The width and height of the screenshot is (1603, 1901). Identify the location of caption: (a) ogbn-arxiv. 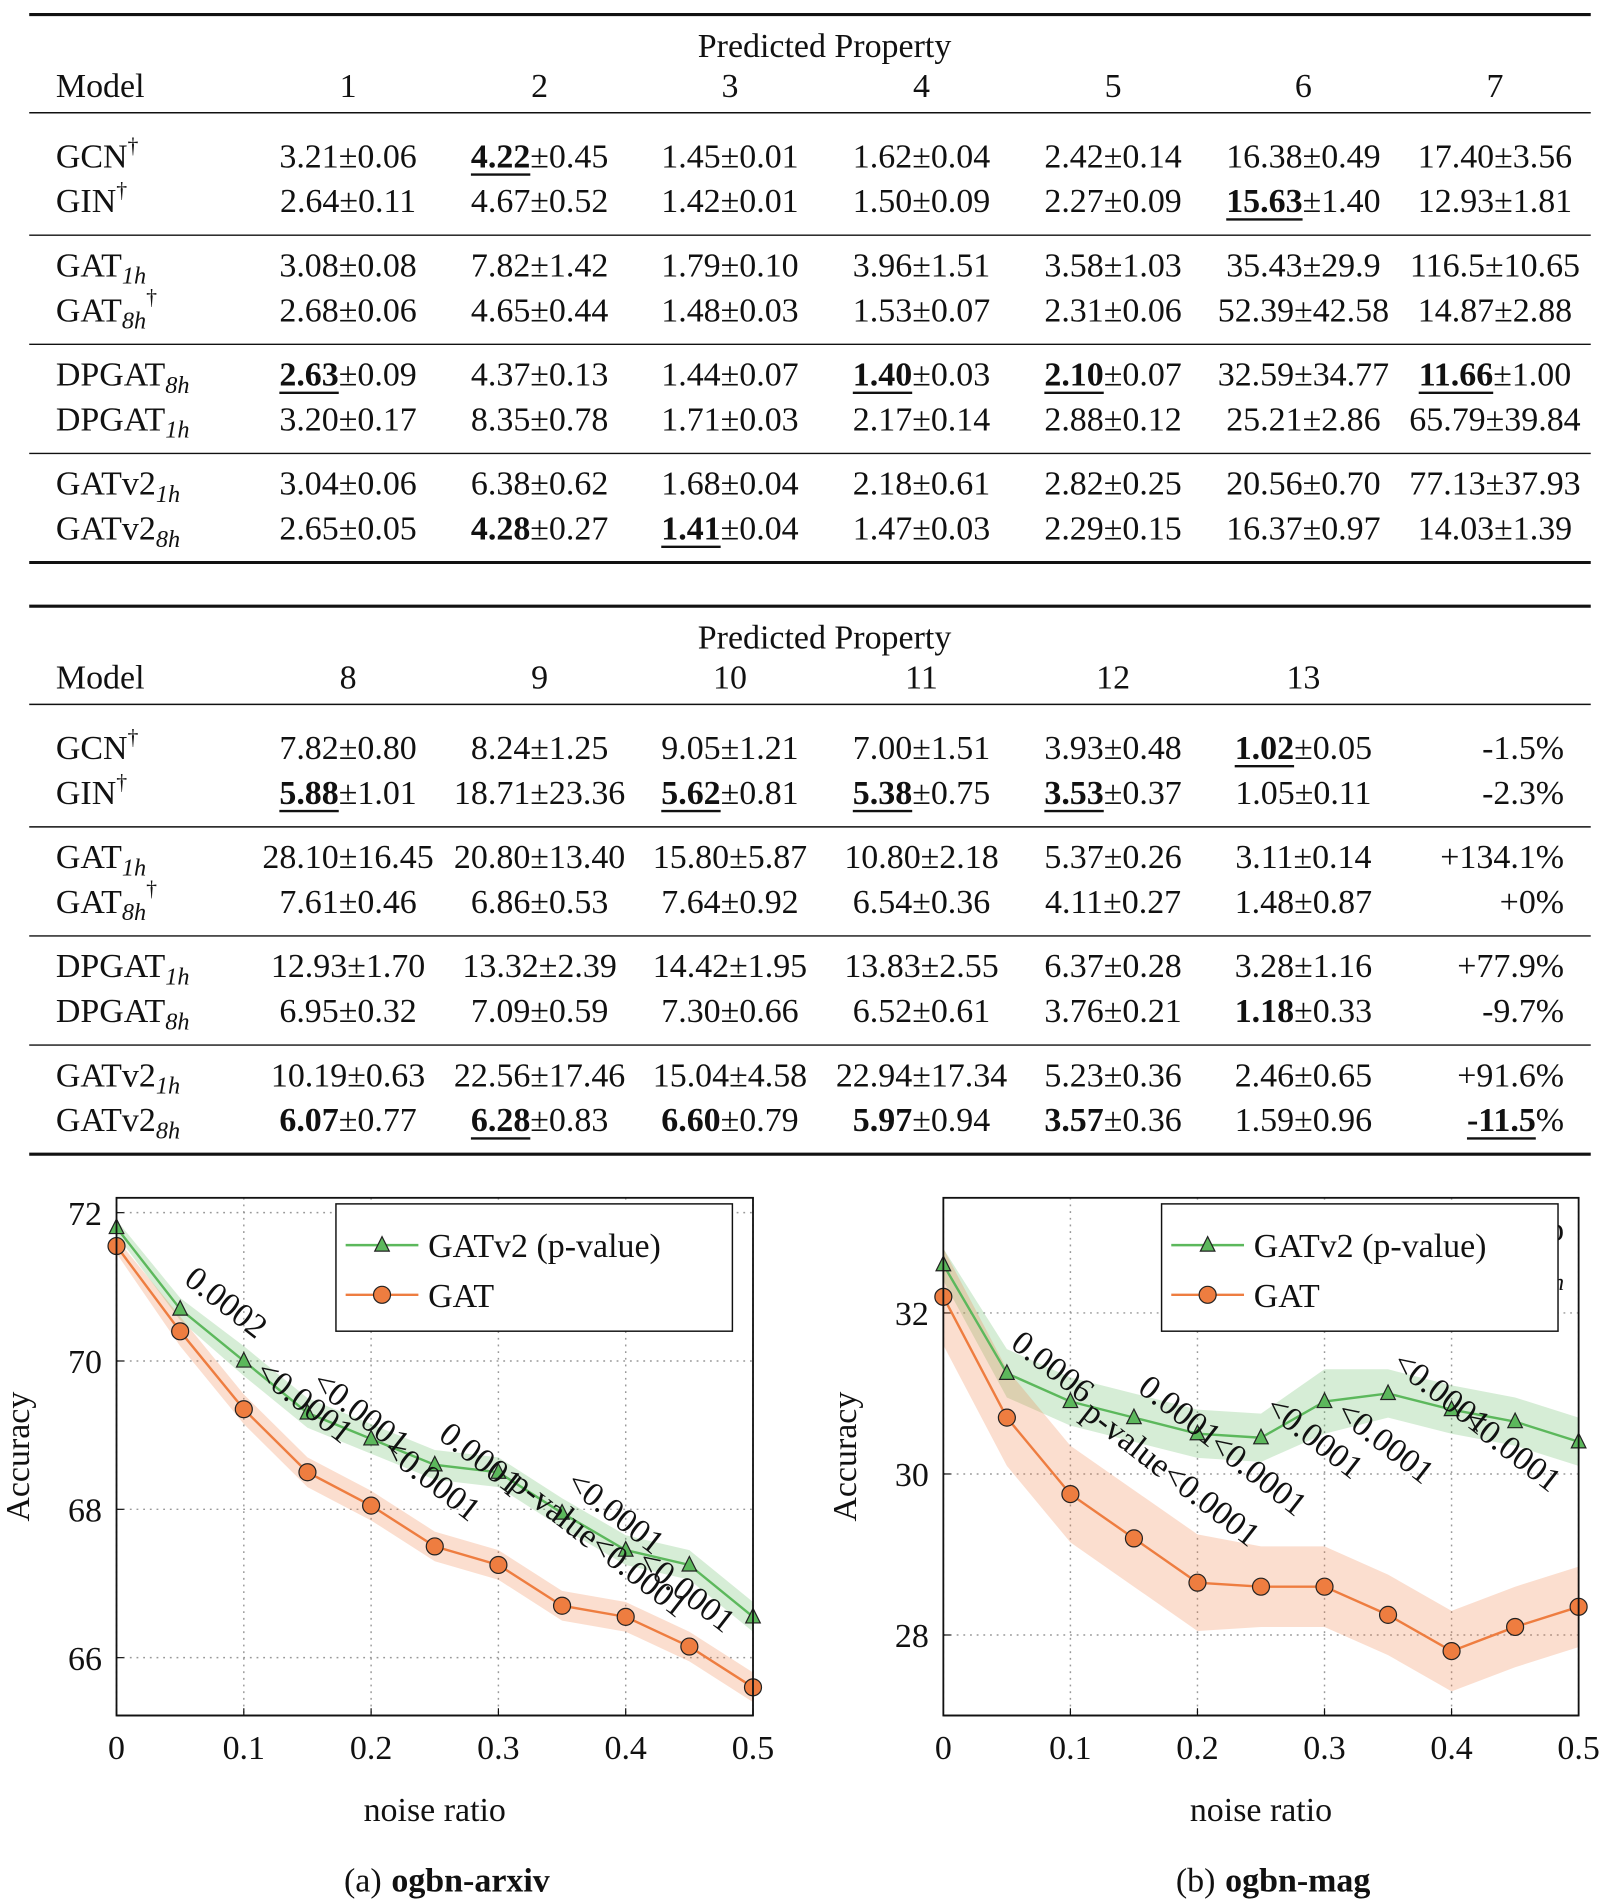
(447, 1880).